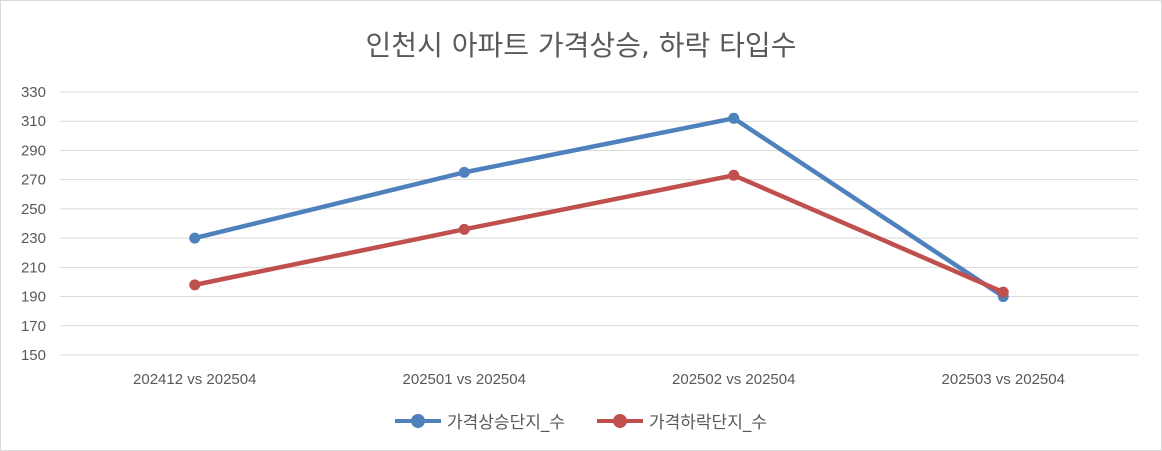 The image size is (1162, 451). I want to click on y-tick-label: 210, so click(33, 267).